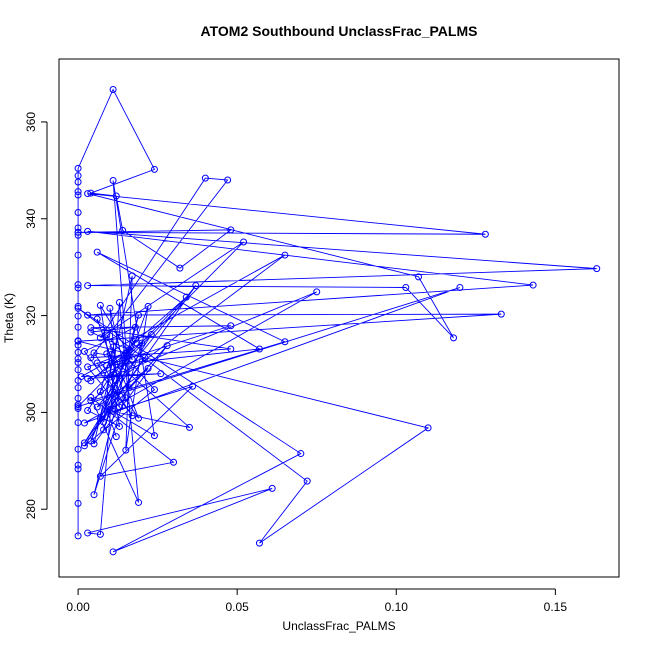  I want to click on y-tick-label: 360, so click(31, 122).